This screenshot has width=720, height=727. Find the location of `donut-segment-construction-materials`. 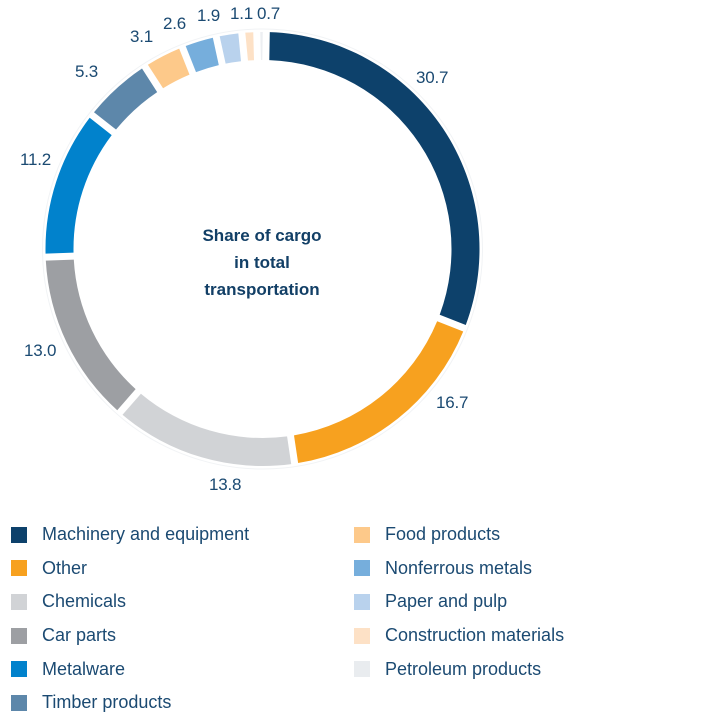

donut-segment-construction-materials is located at coordinates (249, 46).